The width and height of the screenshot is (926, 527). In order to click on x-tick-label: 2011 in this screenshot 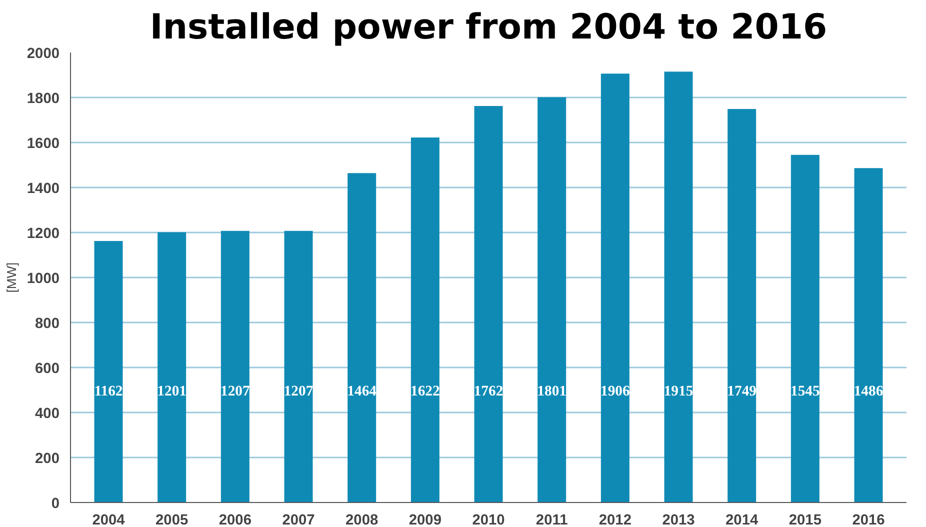, I will do `click(552, 519)`.